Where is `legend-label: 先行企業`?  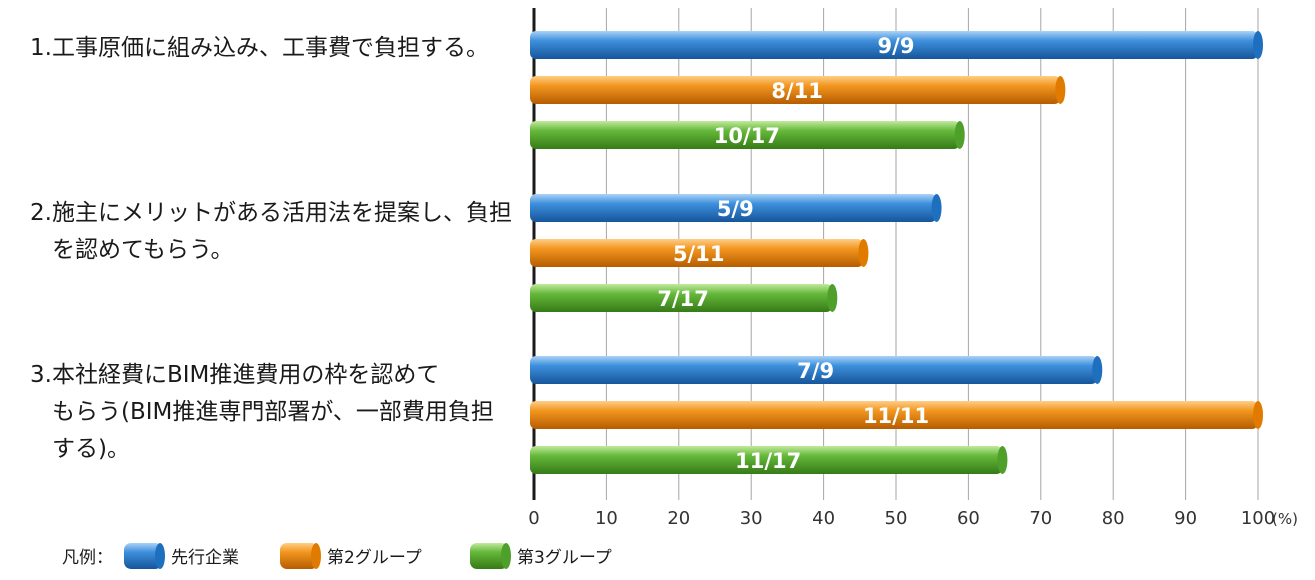 legend-label: 先行企業 is located at coordinates (205, 558).